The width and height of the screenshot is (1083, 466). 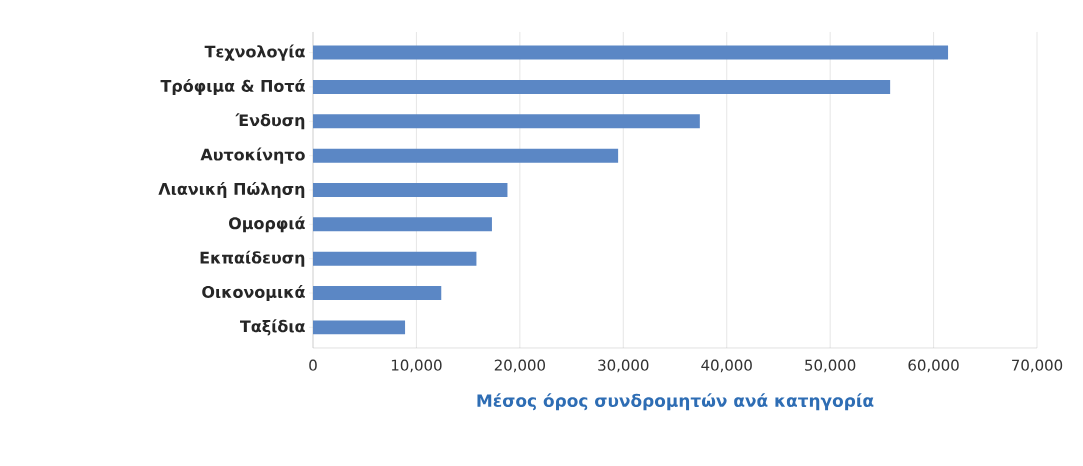 I want to click on y-tick-label: Οικονομικά, so click(x=253, y=293).